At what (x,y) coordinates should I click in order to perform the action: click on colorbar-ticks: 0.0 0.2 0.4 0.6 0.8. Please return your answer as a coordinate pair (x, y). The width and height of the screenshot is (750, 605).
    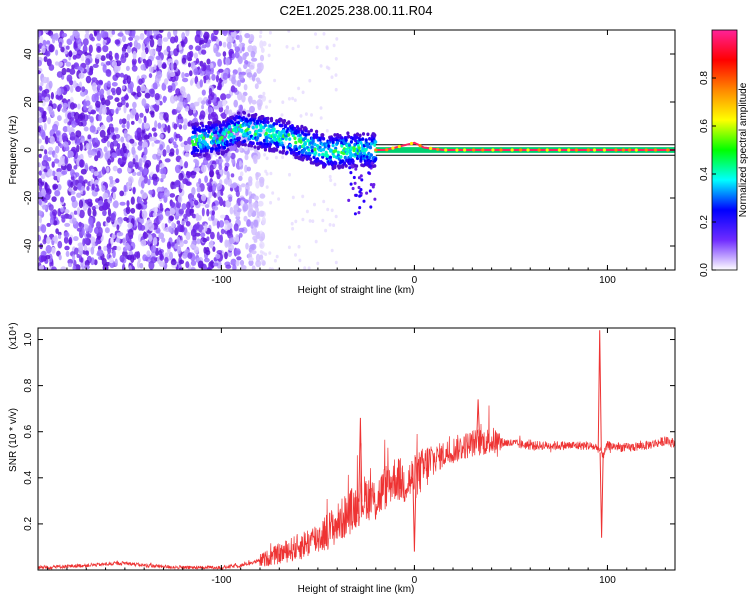
    Looking at the image, I should click on (707, 174).